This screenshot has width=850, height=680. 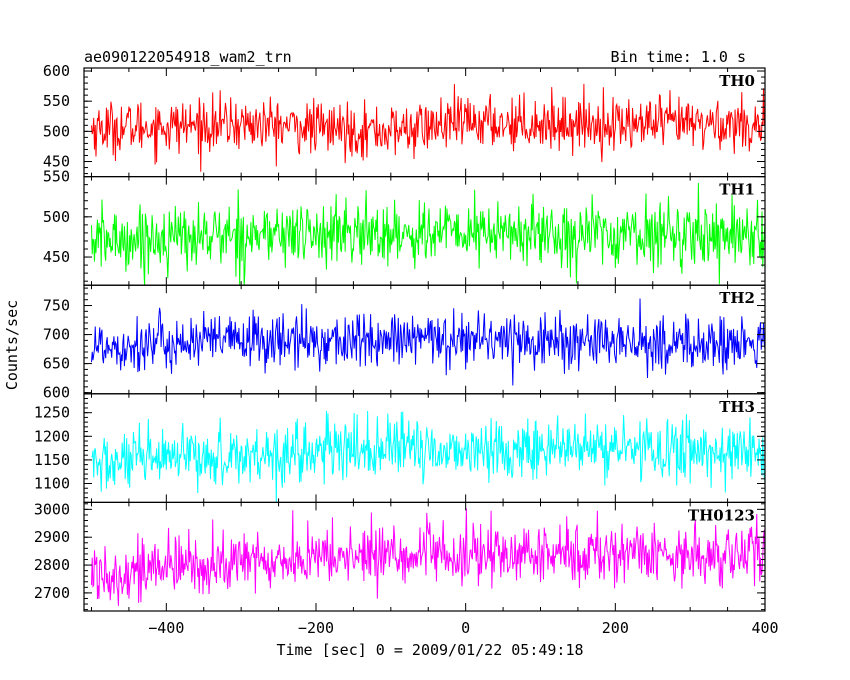 I want to click on x-axis-label: Time [sec] 0 = 2009/01/22 05:49:18, so click(x=429, y=650).